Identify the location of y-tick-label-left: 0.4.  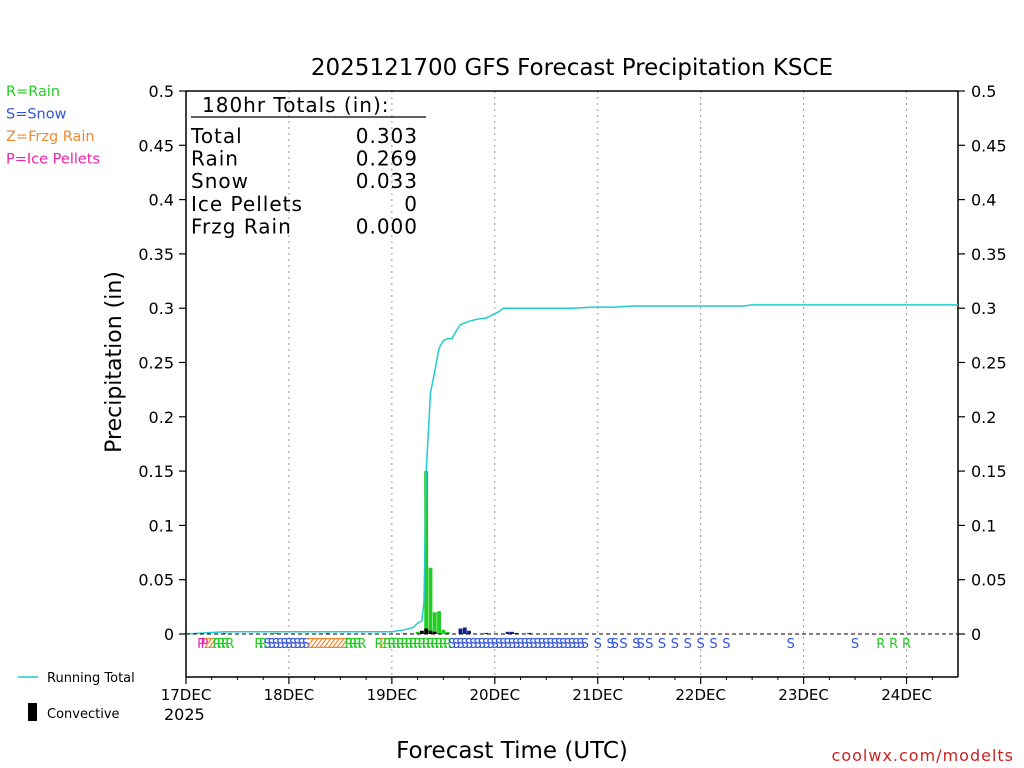
(161, 200).